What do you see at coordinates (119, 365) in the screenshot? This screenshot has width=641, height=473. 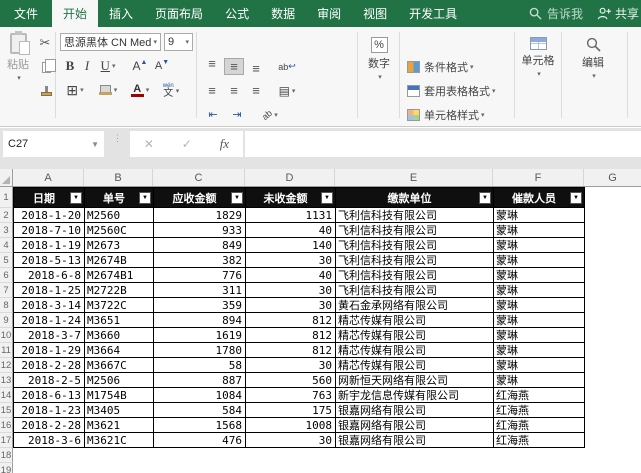 I see `cell: M3667C` at bounding box center [119, 365].